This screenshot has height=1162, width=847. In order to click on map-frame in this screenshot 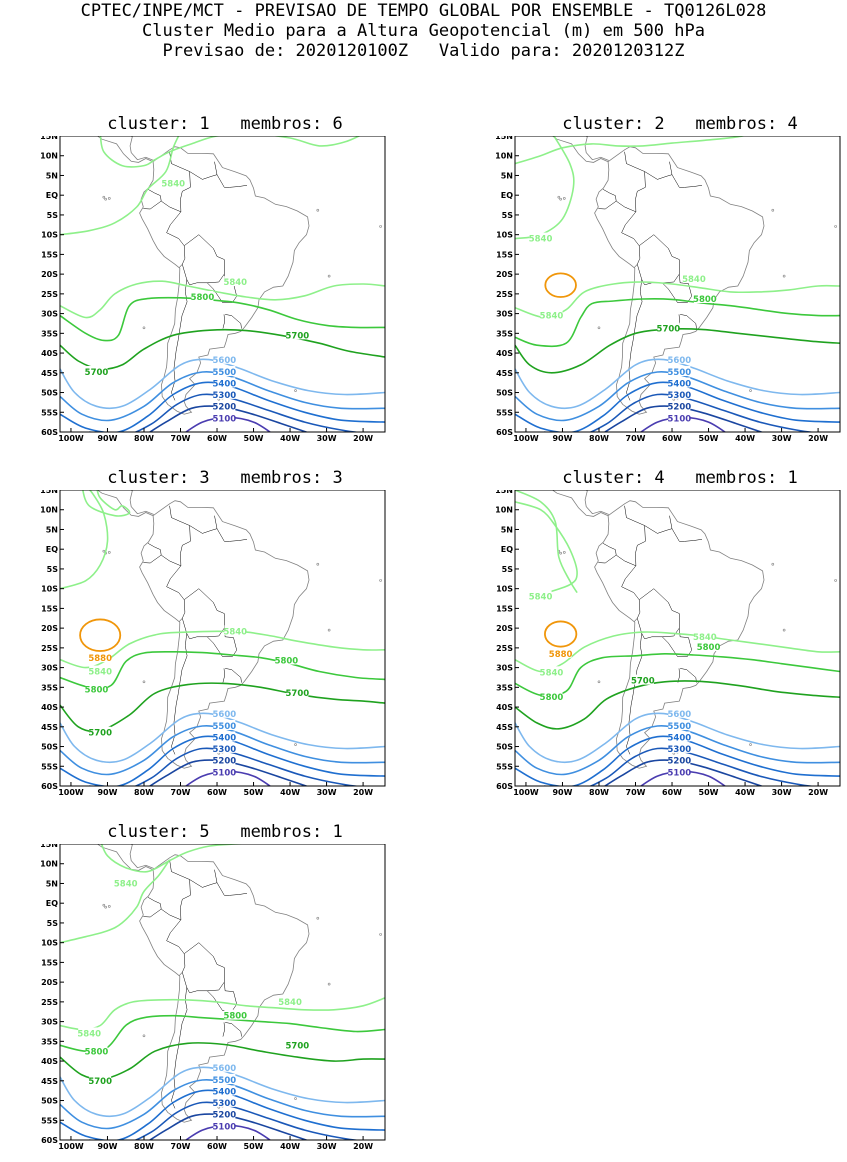, I will do `click(677, 284)`.